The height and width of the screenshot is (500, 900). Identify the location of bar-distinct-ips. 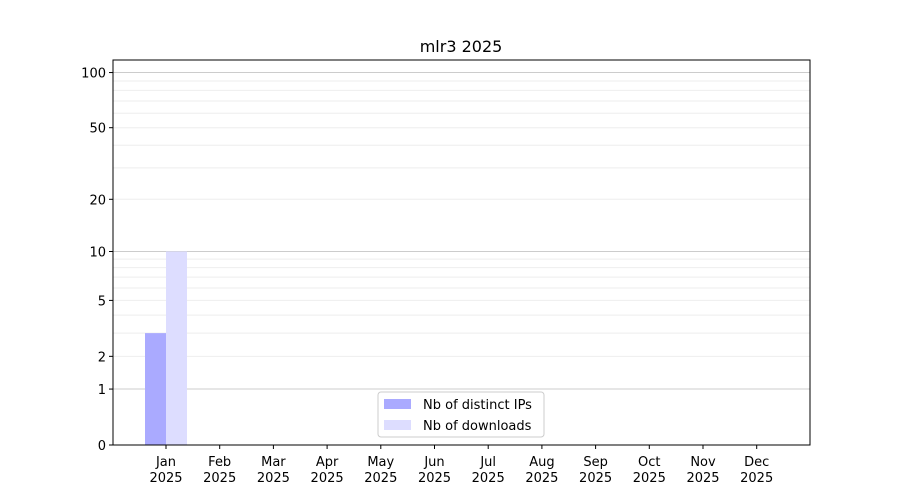
(155, 389).